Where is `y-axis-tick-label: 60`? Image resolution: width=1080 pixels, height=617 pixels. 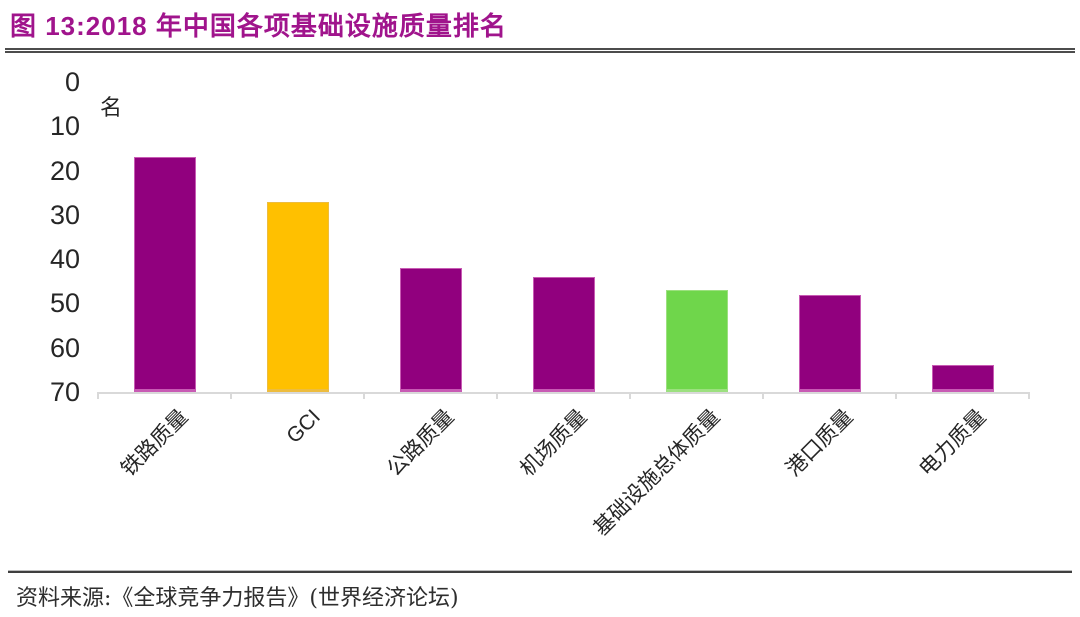 y-axis-tick-label: 60 is located at coordinates (64, 347).